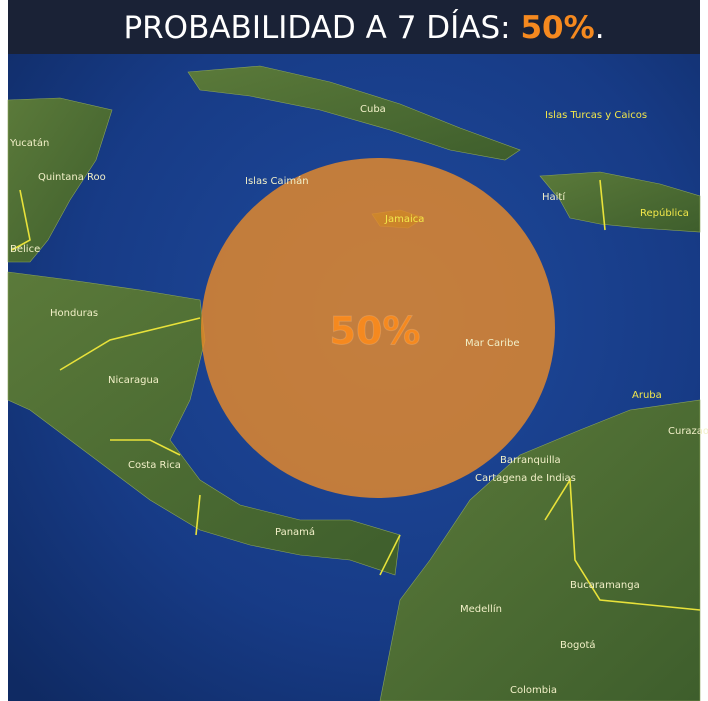 The height and width of the screenshot is (701, 708). What do you see at coordinates (277, 181) in the screenshot?
I see `place-label: Islas Caimán` at bounding box center [277, 181].